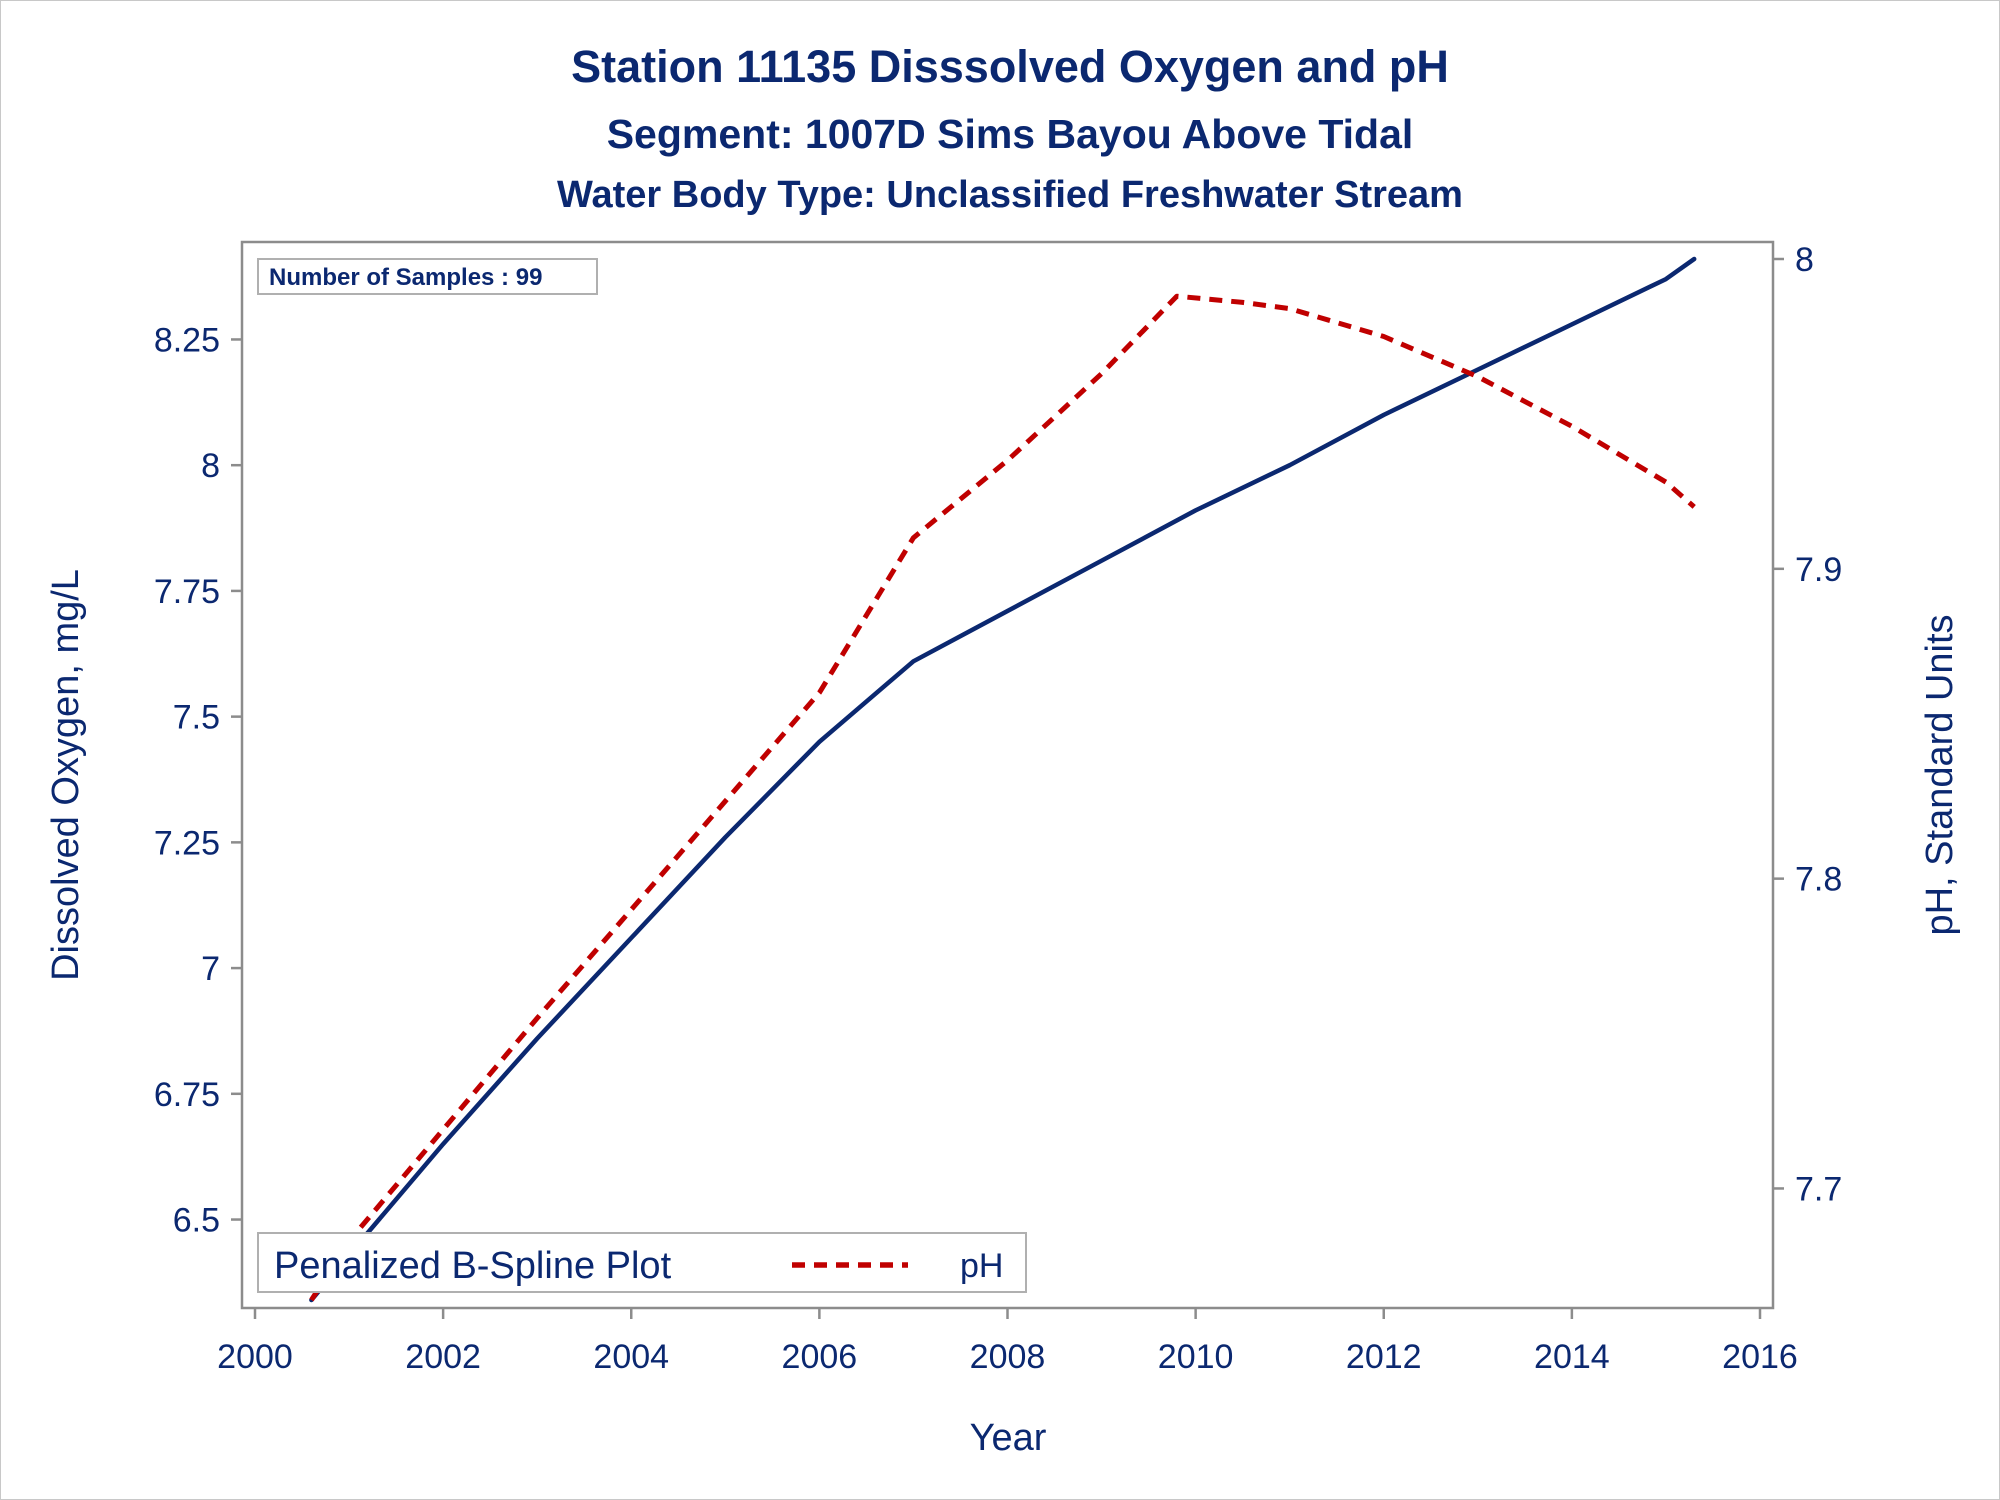 The height and width of the screenshot is (1500, 2000). I want to click on chart-title: Station 11135 Disssolved Oxygen and pH, so click(1010, 66).